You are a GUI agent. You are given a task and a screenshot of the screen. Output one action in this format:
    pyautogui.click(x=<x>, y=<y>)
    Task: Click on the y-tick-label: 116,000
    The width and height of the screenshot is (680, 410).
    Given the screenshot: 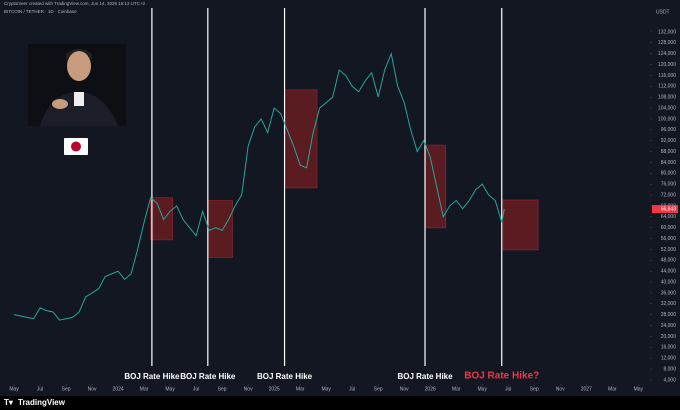 What is the action you would take?
    pyautogui.click(x=667, y=76)
    